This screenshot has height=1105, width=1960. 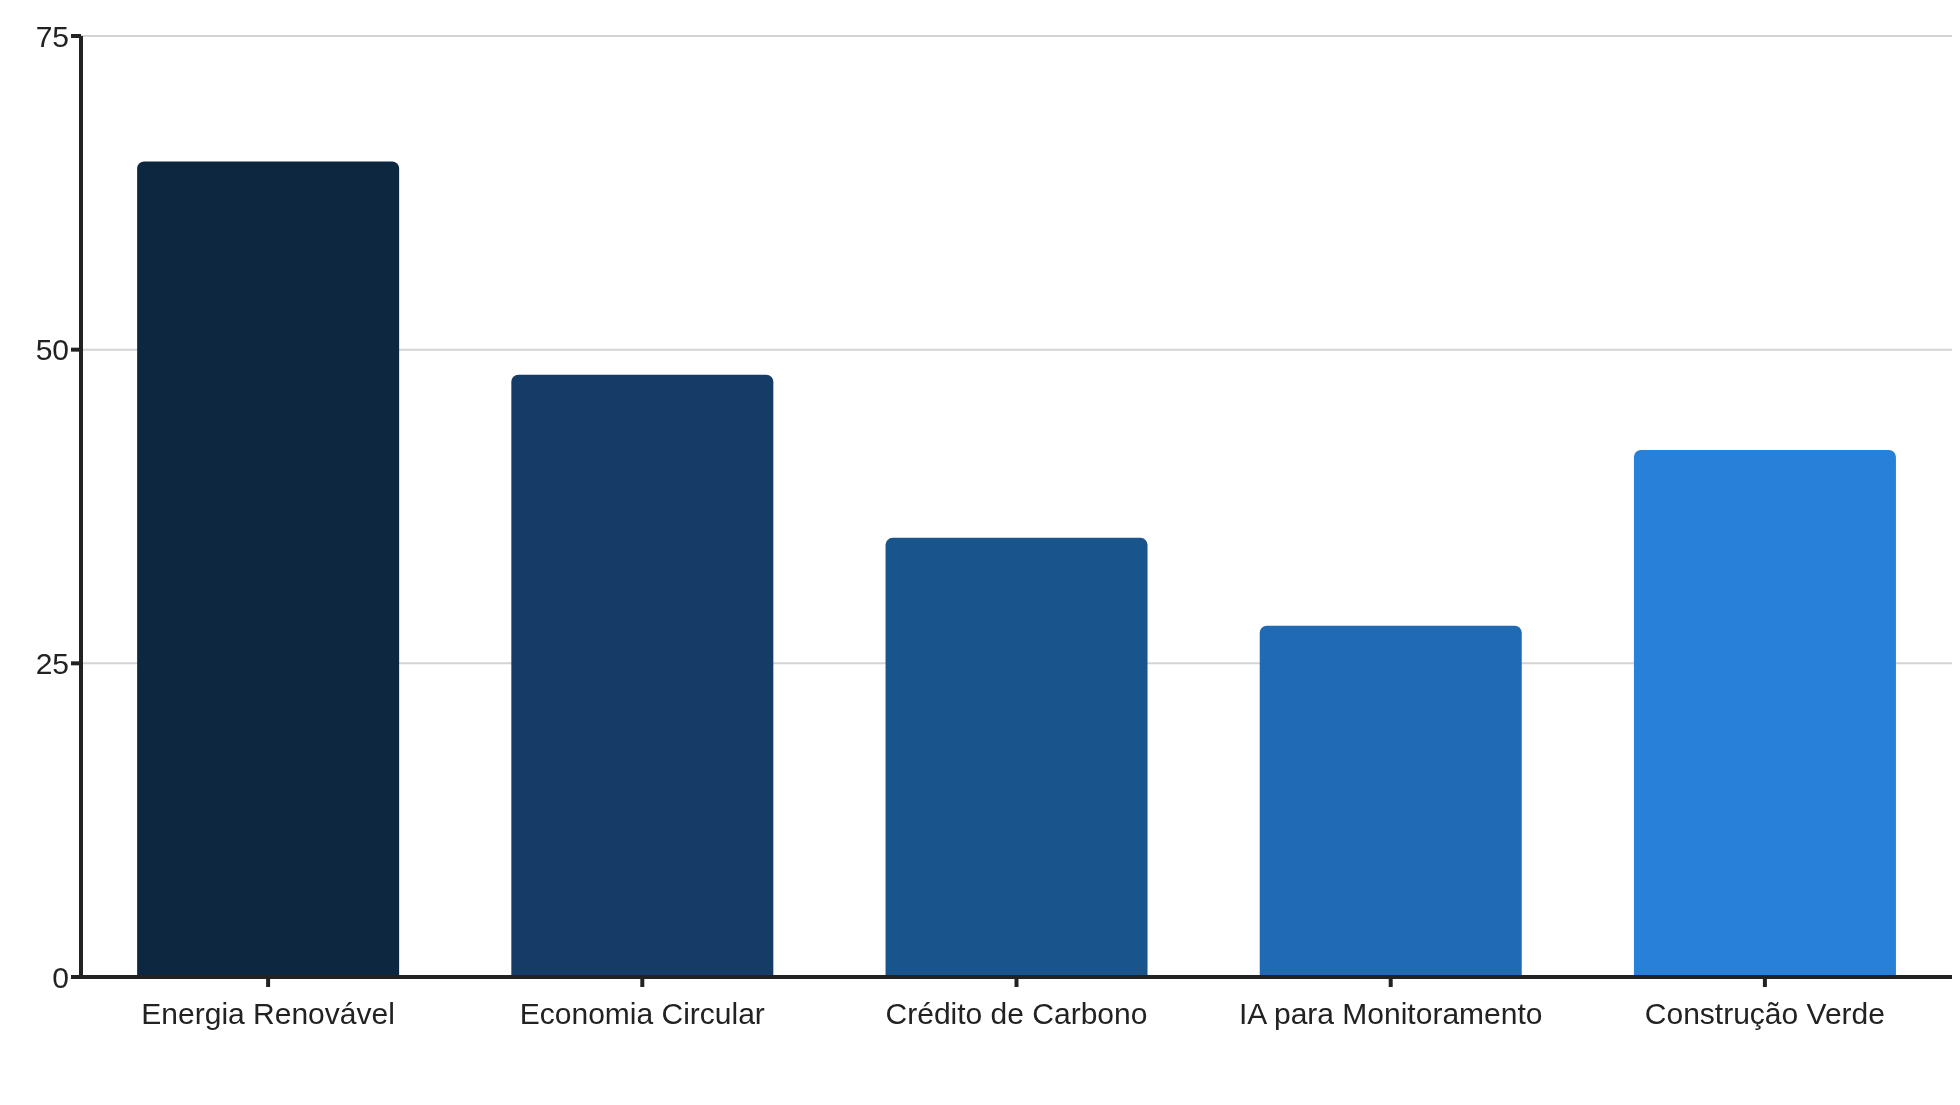 I want to click on y-tick-label: 25, so click(x=52, y=663).